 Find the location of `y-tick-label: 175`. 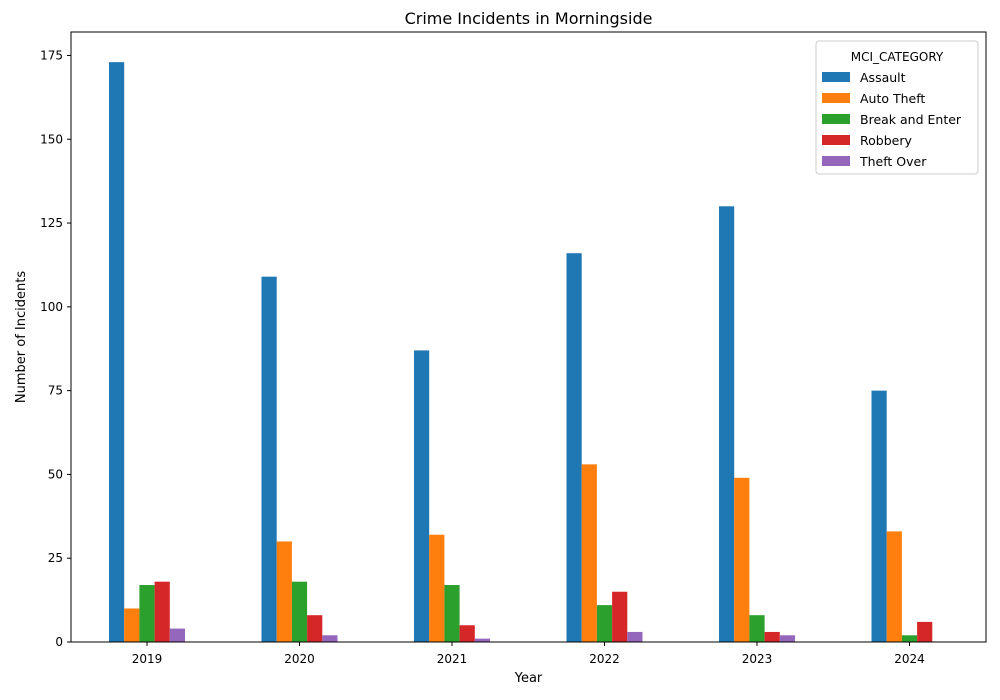

y-tick-label: 175 is located at coordinates (51, 55).